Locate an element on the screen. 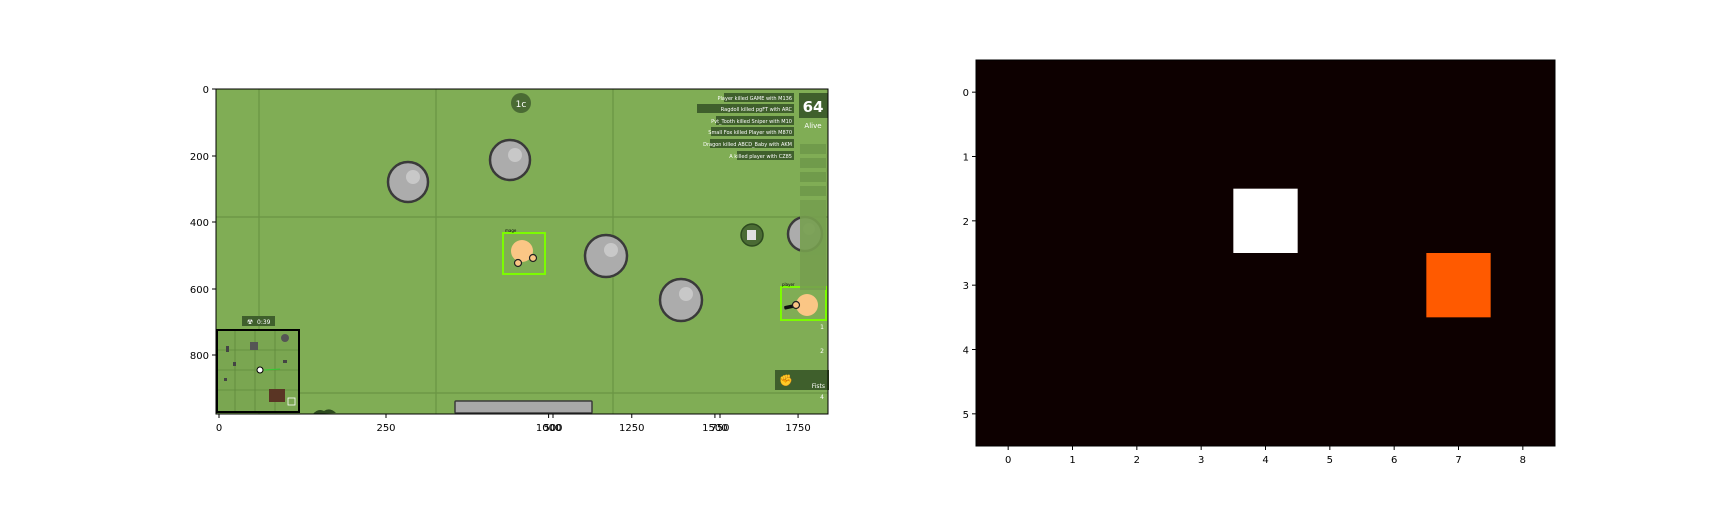  x-tick-label: 750 is located at coordinates (719, 428).